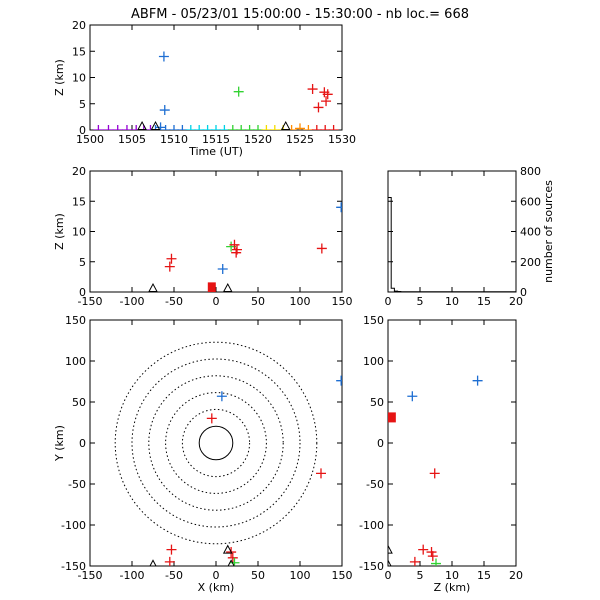  What do you see at coordinates (132, 301) in the screenshot?
I see `x-tick-label: -100` at bounding box center [132, 301].